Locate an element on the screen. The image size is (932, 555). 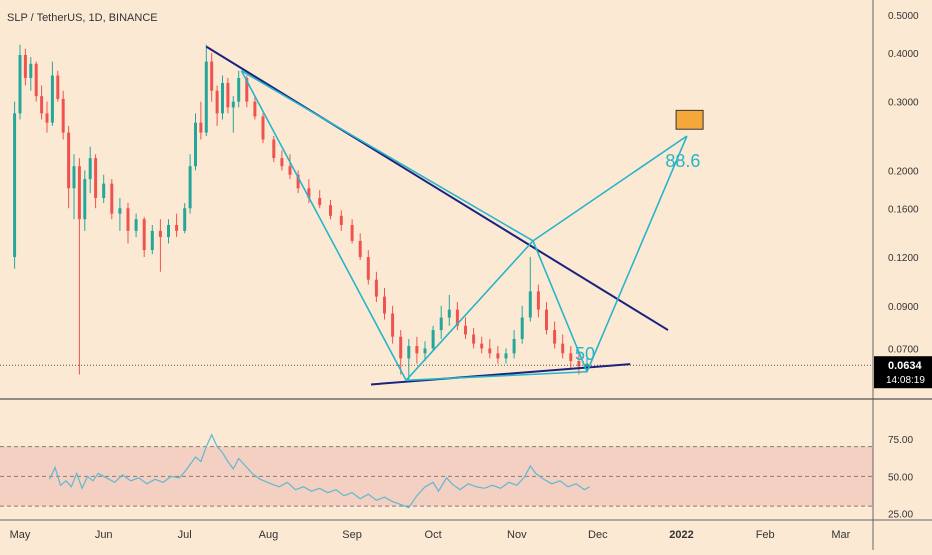
last-price-badge is located at coordinates (903, 372).